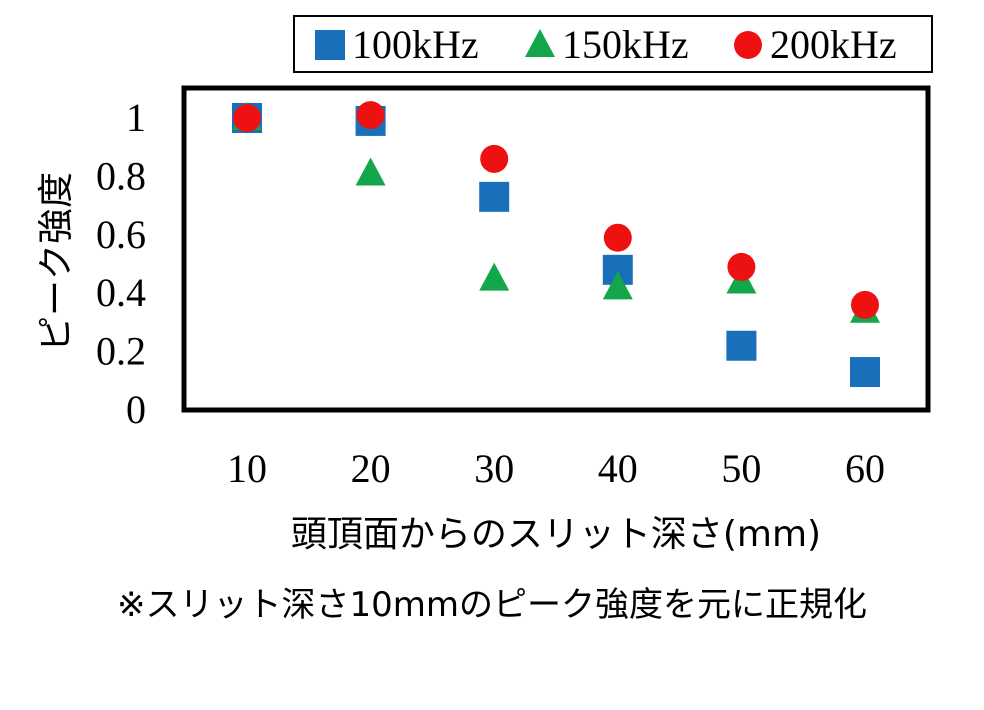 This screenshot has width=984, height=710. What do you see at coordinates (121, 292) in the screenshot?
I see `y-tick-label: 0.4` at bounding box center [121, 292].